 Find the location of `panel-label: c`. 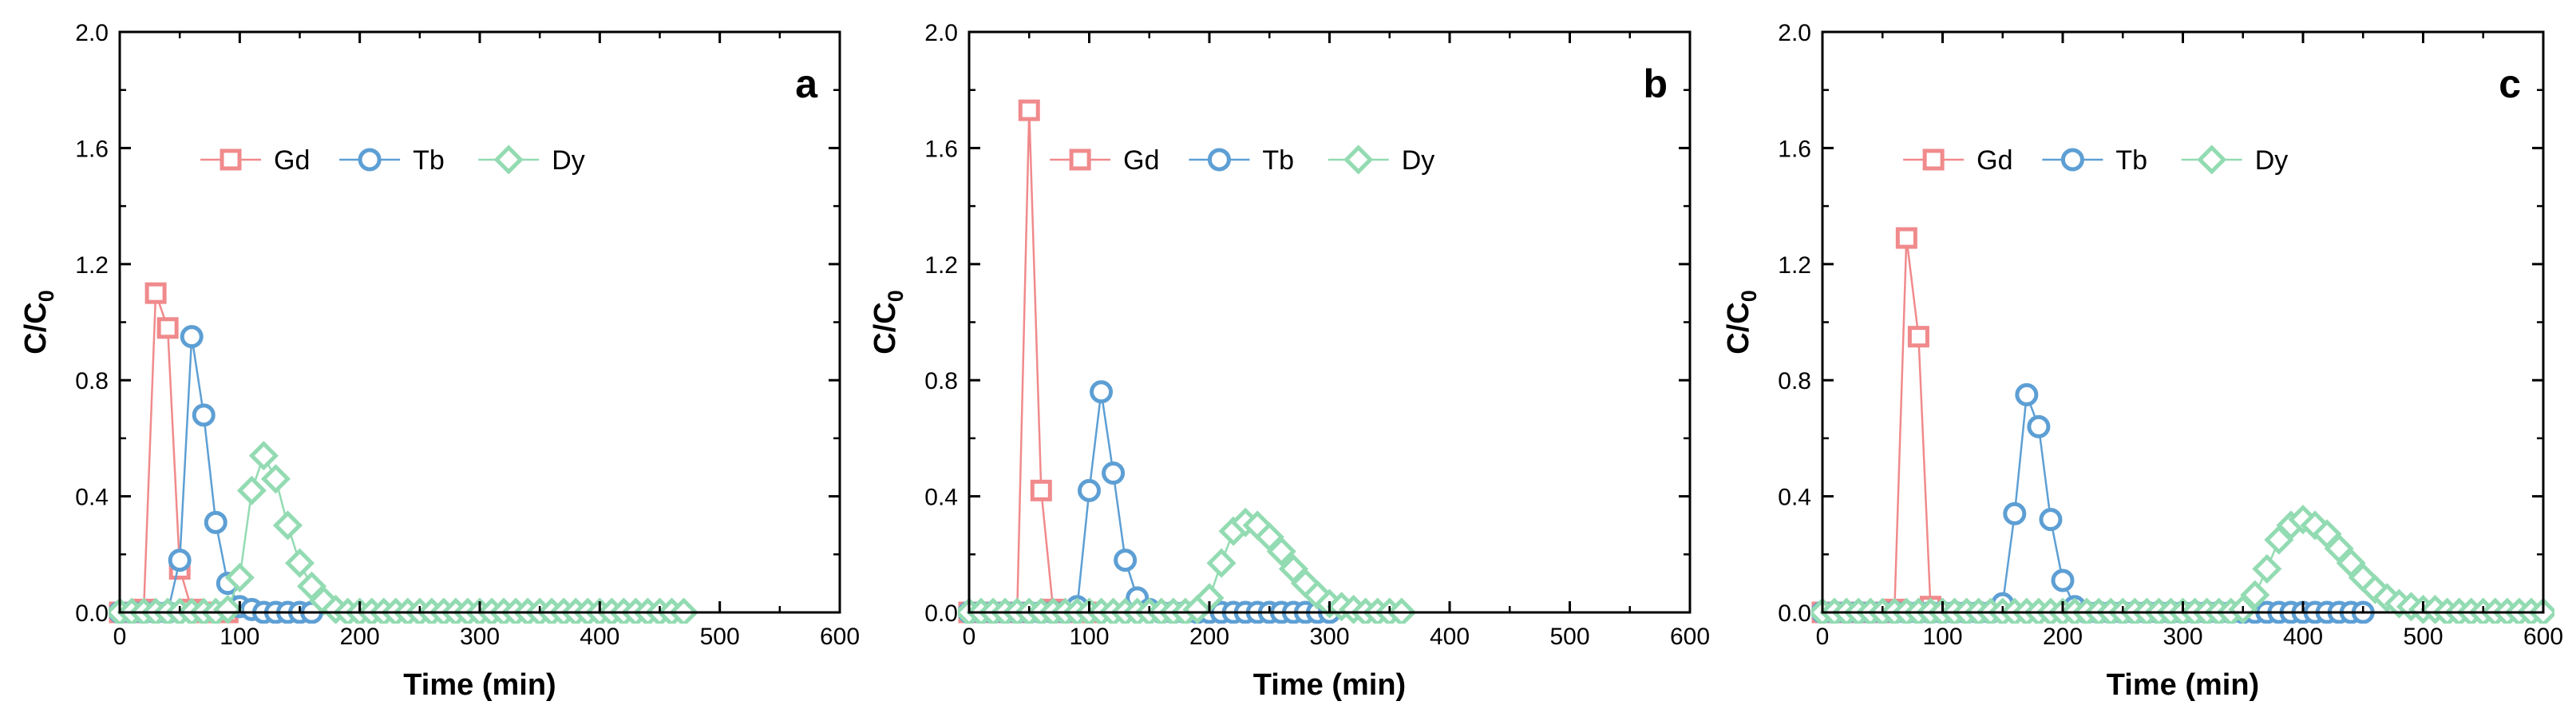

panel-label: c is located at coordinates (2510, 83).